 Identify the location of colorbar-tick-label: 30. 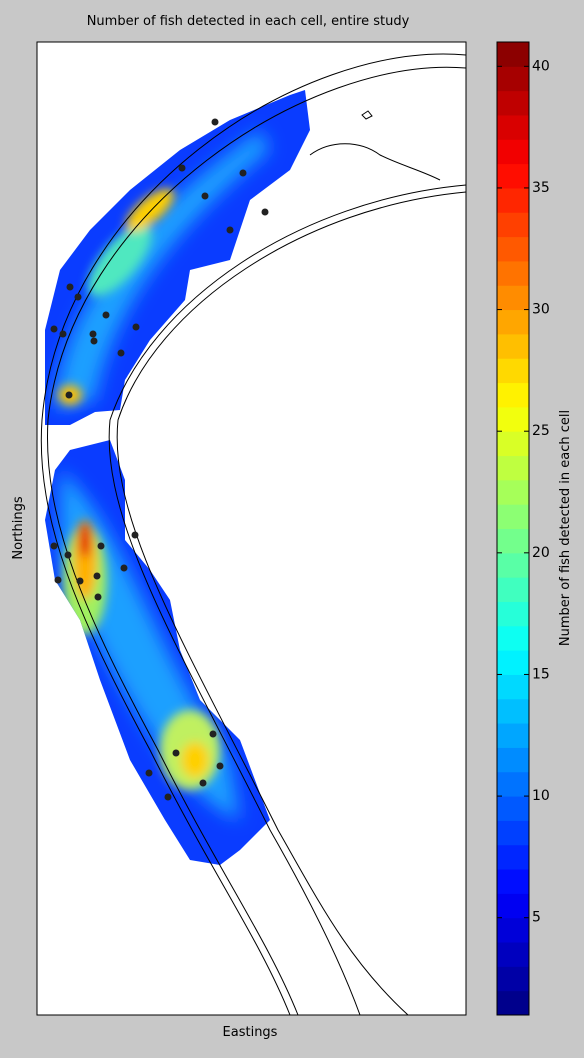
(541, 310).